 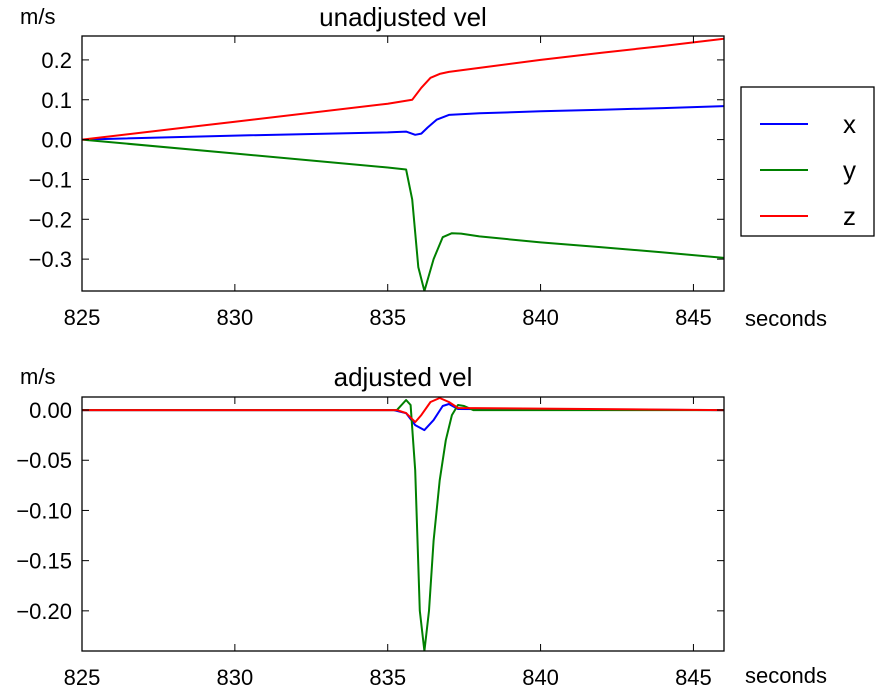 I want to click on y-tick-label: −0.15, so click(x=44, y=561).